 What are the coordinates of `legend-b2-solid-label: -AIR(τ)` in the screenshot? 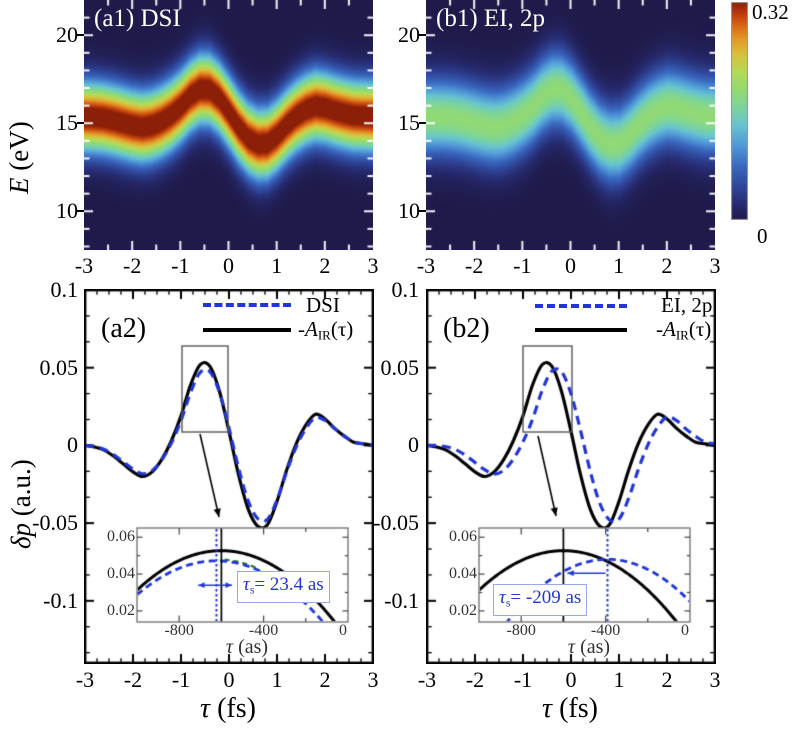 It's located at (683, 330).